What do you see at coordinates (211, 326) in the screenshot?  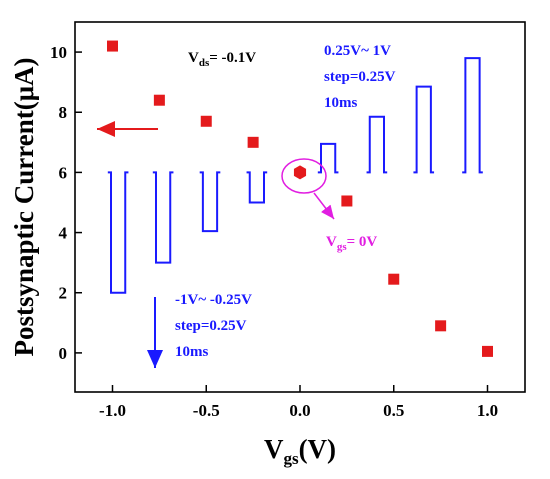 I see `negative-step-label: step=0.25V` at bounding box center [211, 326].